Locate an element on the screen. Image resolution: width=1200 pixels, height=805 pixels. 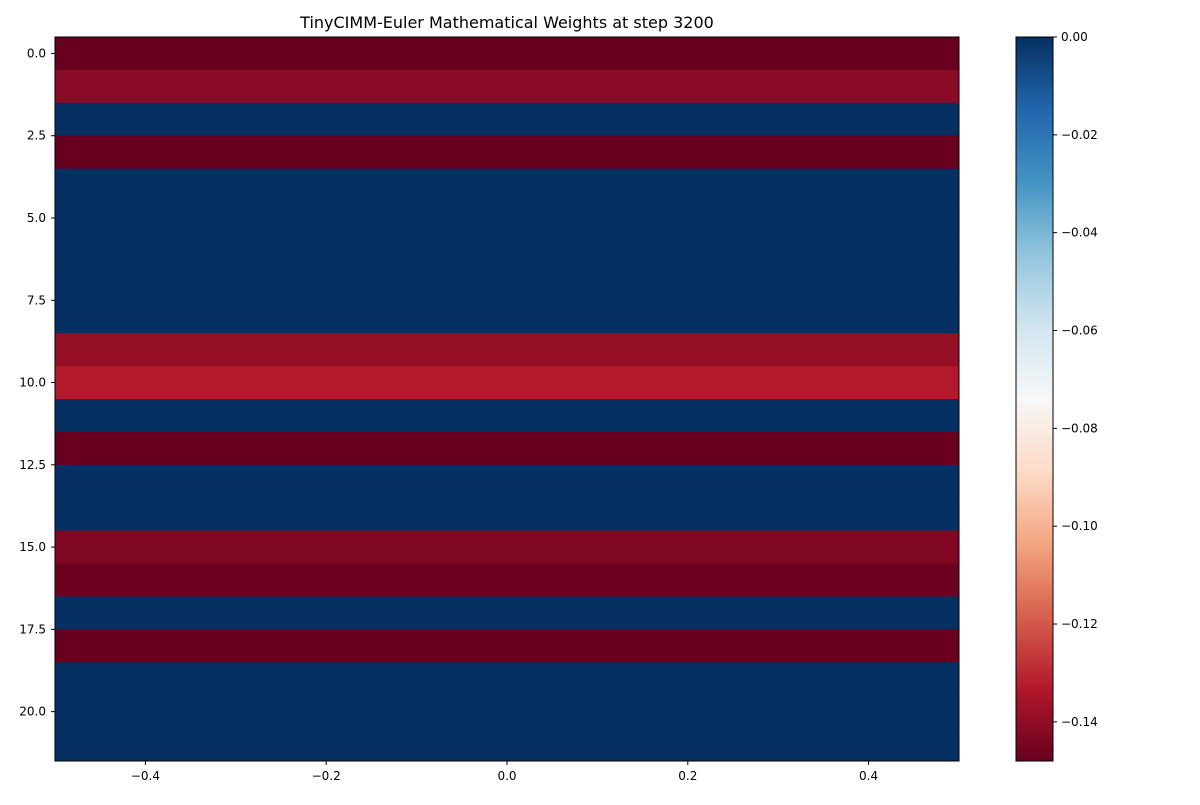
y-tick-label: 12.5 is located at coordinates (32, 465).